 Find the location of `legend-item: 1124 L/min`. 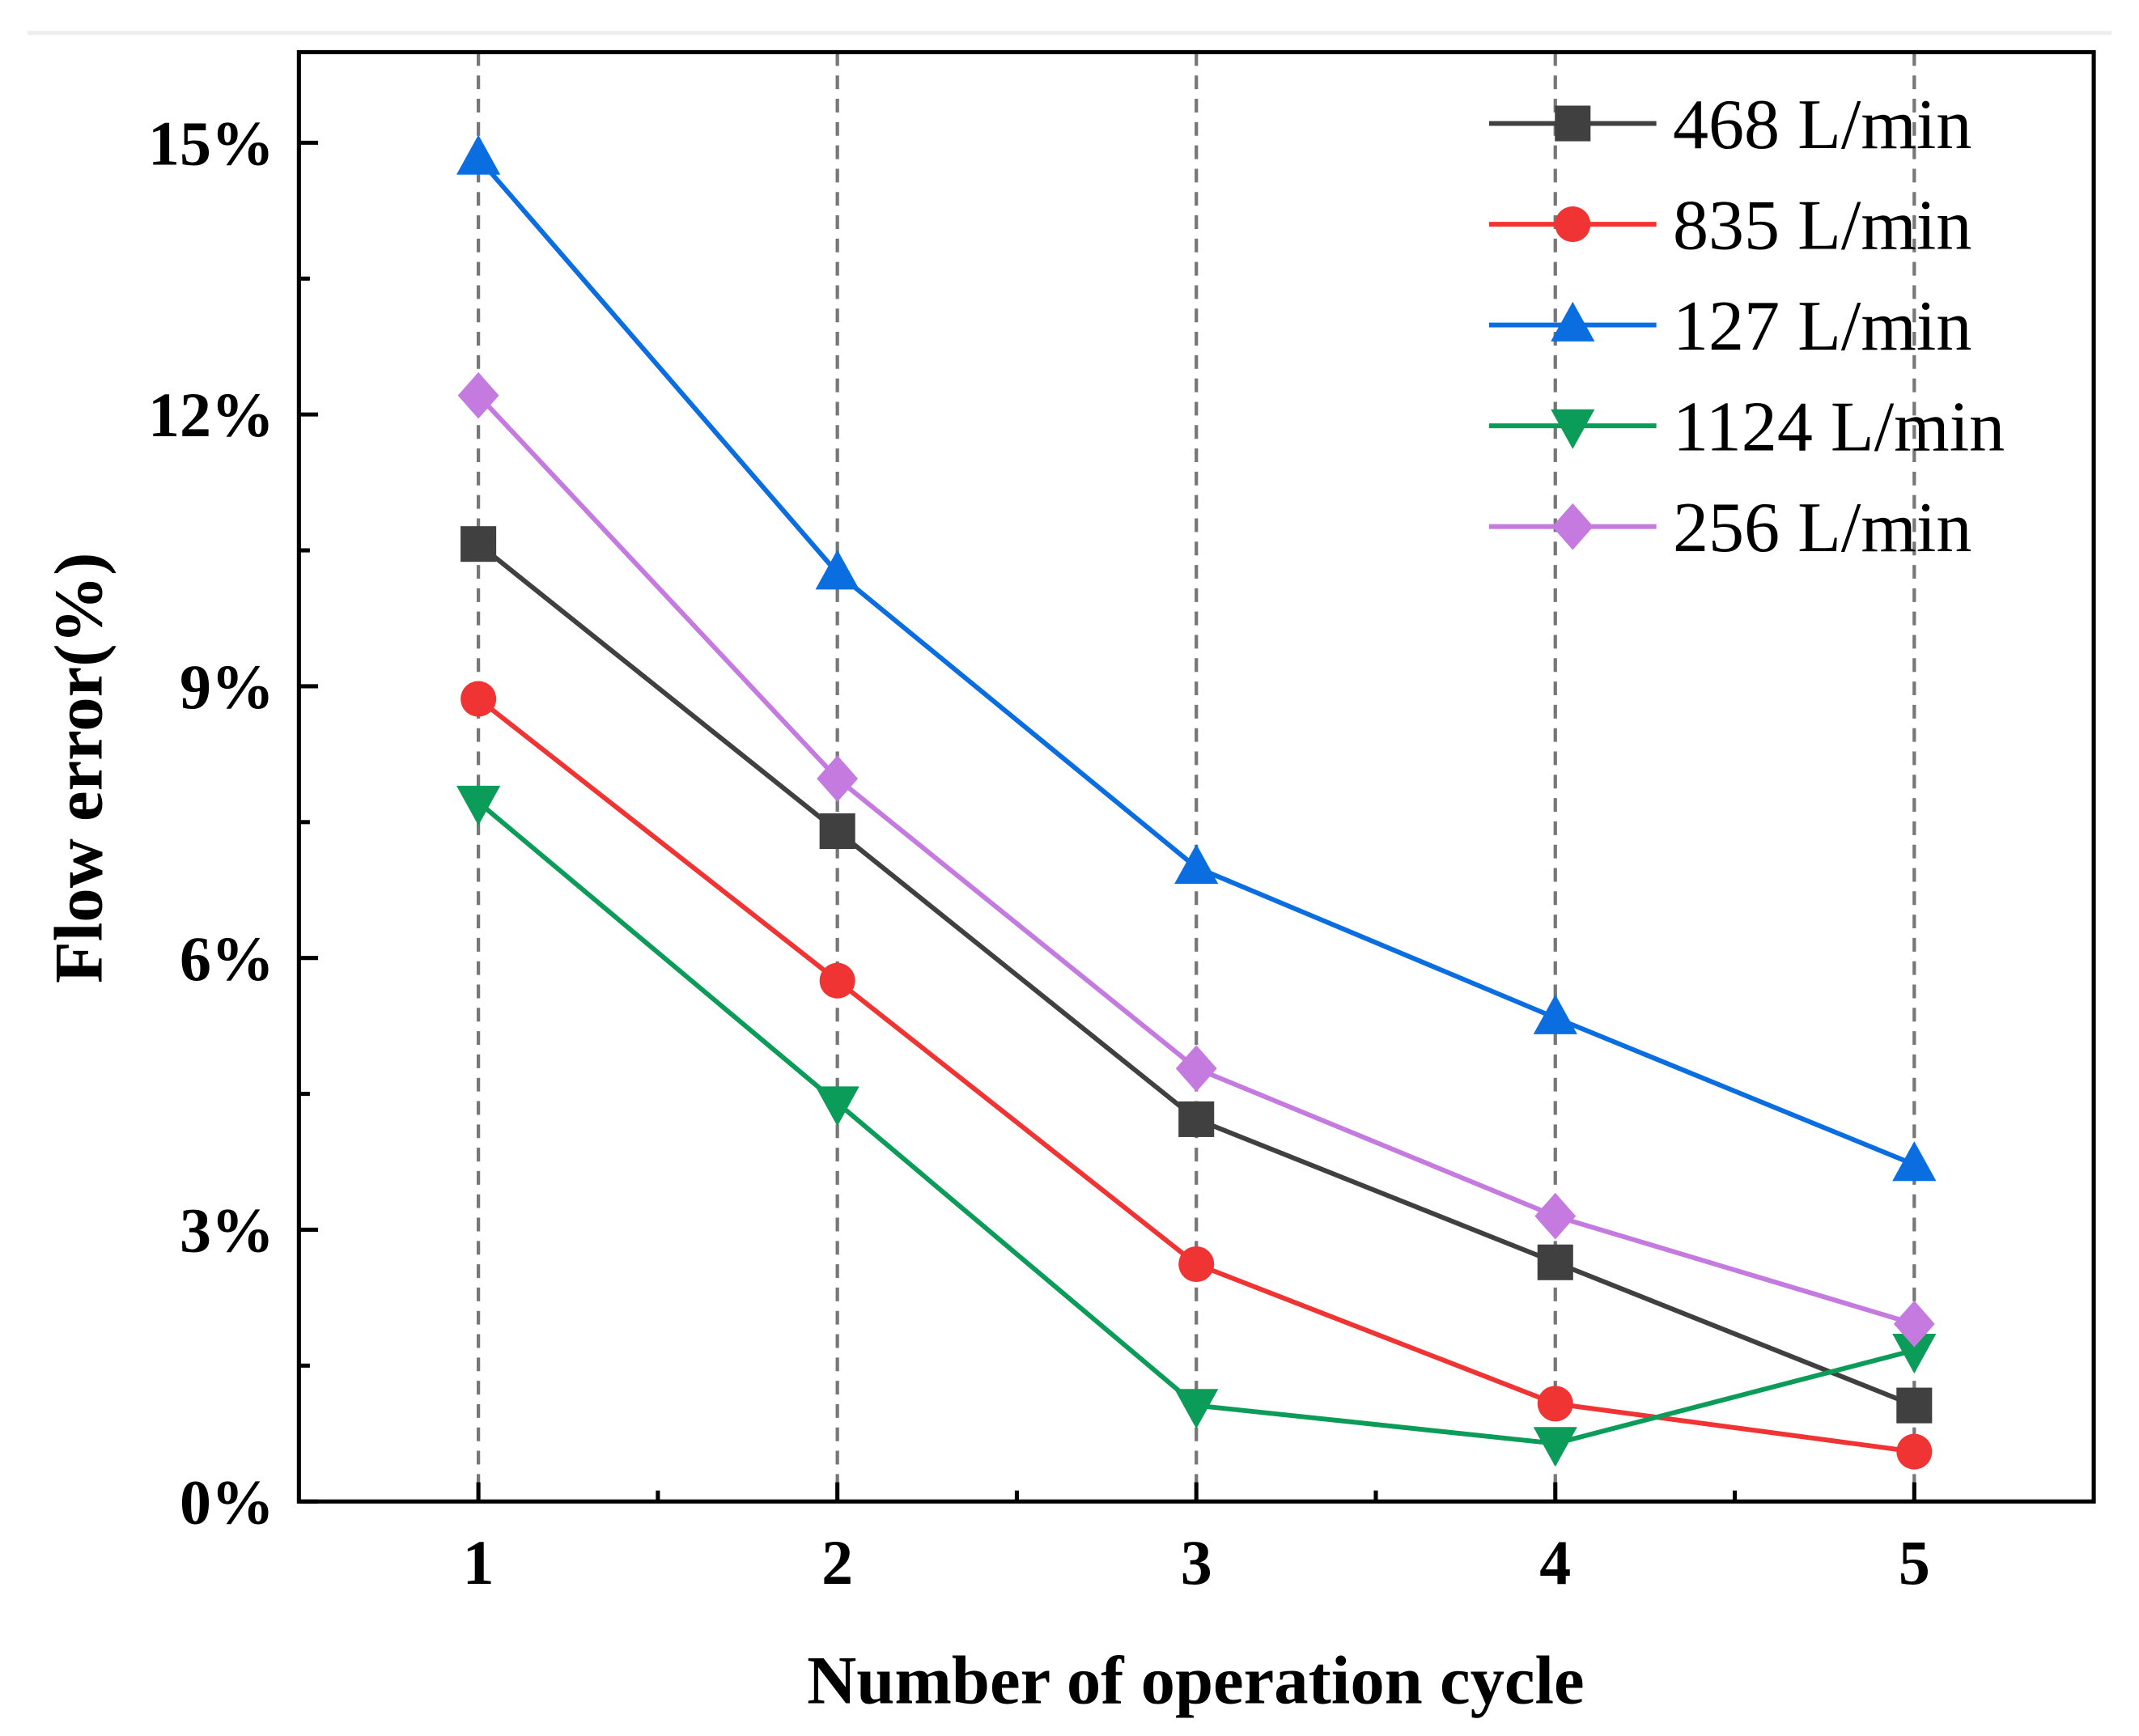

legend-item: 1124 L/min is located at coordinates (1746, 427).